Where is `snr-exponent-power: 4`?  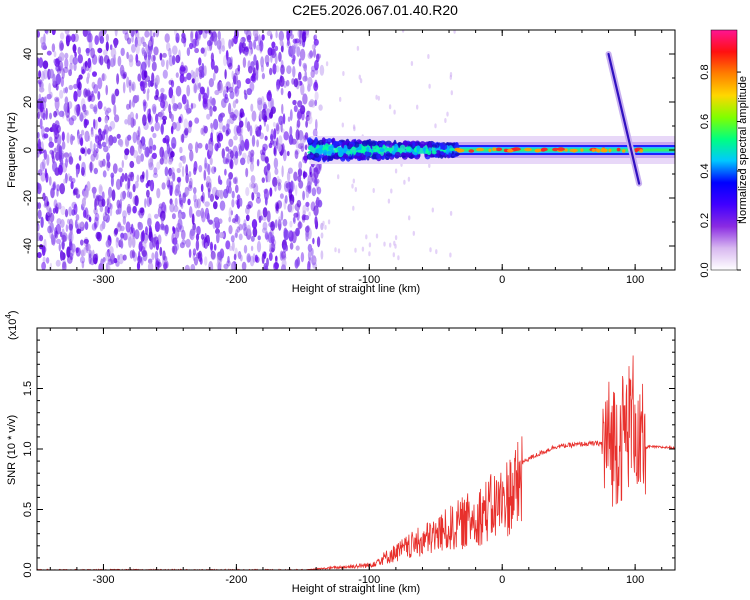
snr-exponent-power: 4 is located at coordinates (8, 316).